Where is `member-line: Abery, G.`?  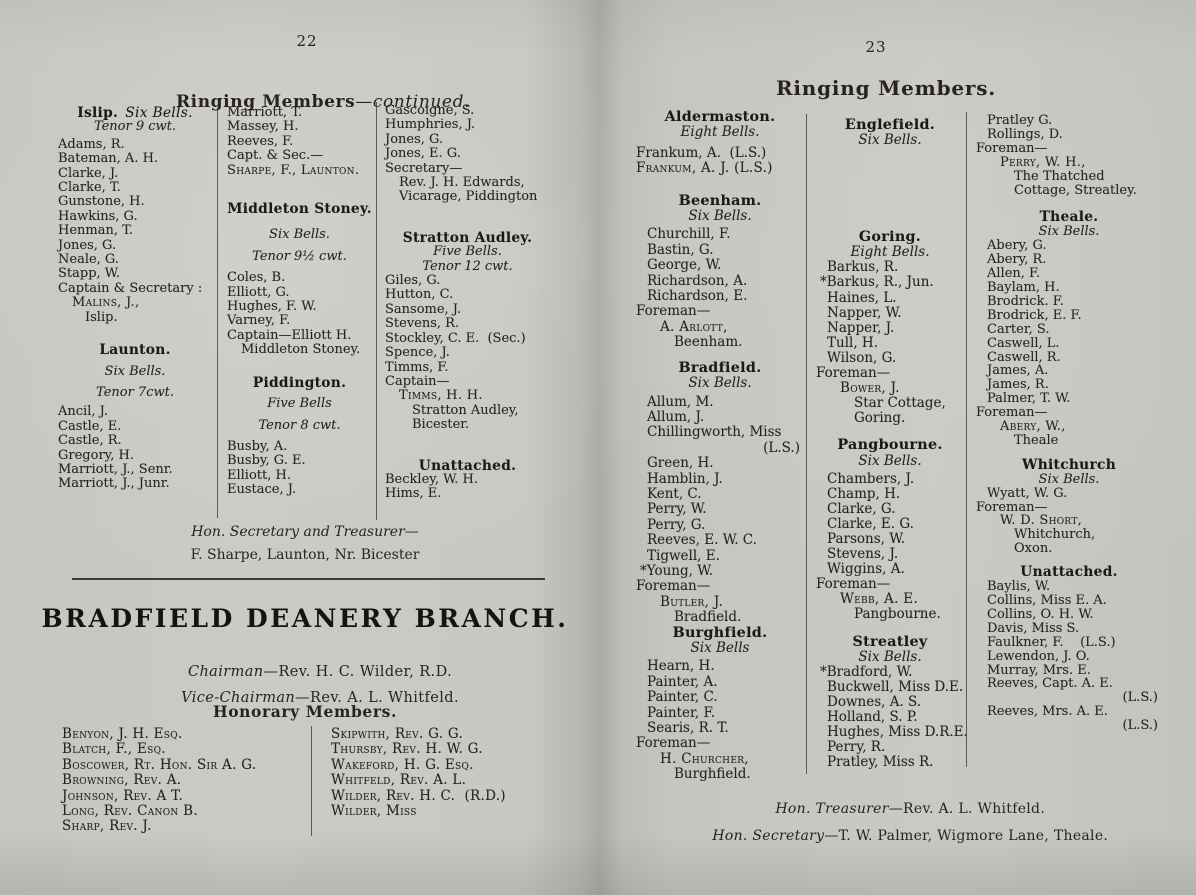
member-line: Abery, G. is located at coordinates (1017, 246).